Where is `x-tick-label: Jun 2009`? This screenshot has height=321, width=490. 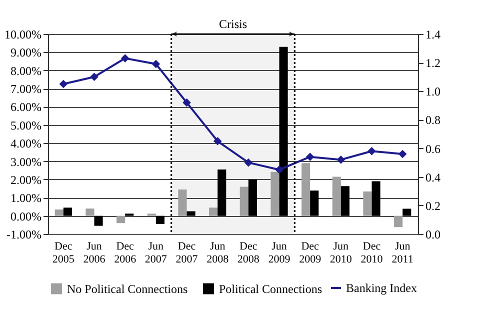
x-tick-label: Jun 2009 is located at coordinates (279, 253).